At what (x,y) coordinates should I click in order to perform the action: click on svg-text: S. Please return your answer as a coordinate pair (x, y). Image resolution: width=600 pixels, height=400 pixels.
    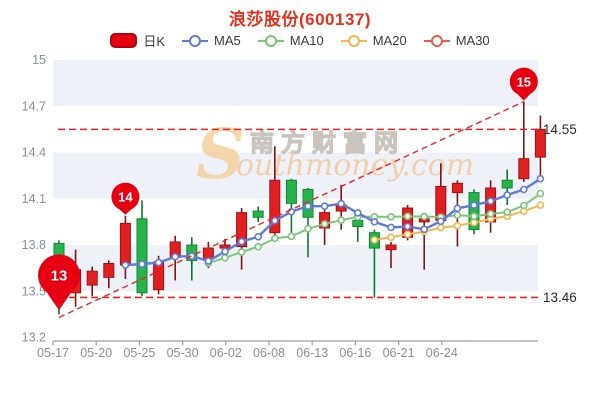
    Looking at the image, I should click on (220, 155).